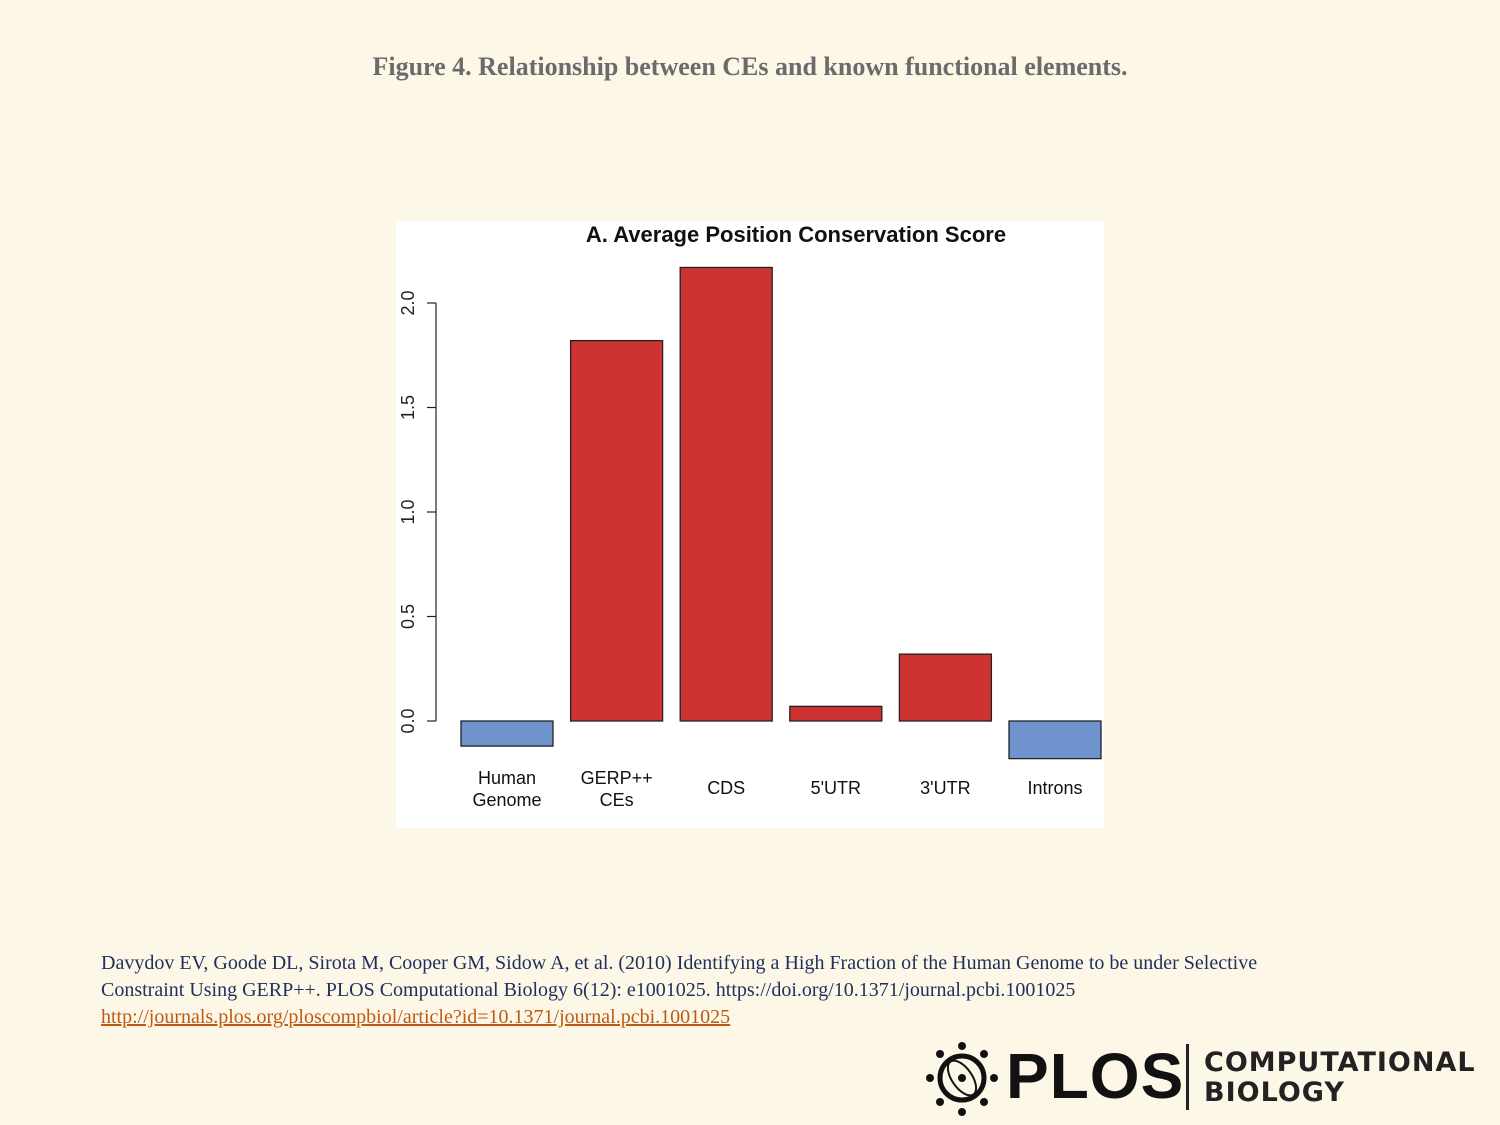 The image size is (1500, 1125). What do you see at coordinates (408, 511) in the screenshot?
I see `y-tick-label: 1.0` at bounding box center [408, 511].